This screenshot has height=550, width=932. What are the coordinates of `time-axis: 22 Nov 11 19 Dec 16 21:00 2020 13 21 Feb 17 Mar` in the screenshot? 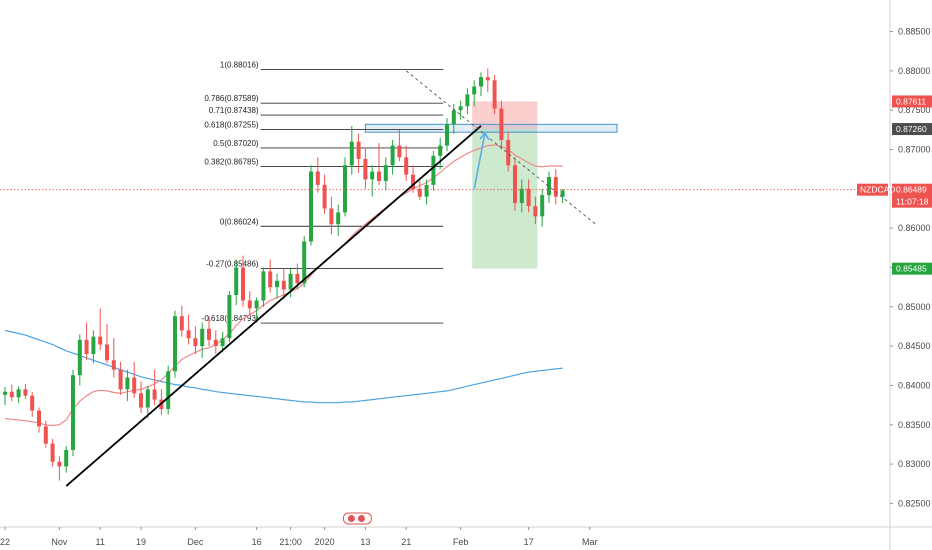 It's located at (299, 529).